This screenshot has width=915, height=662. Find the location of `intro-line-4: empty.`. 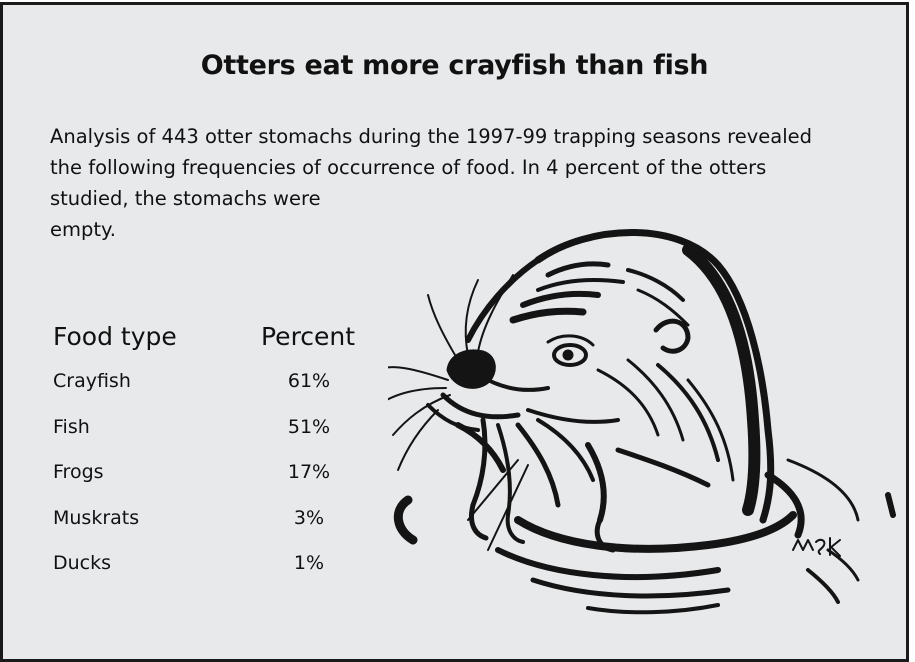

intro-line-4: empty. is located at coordinates (83, 229).